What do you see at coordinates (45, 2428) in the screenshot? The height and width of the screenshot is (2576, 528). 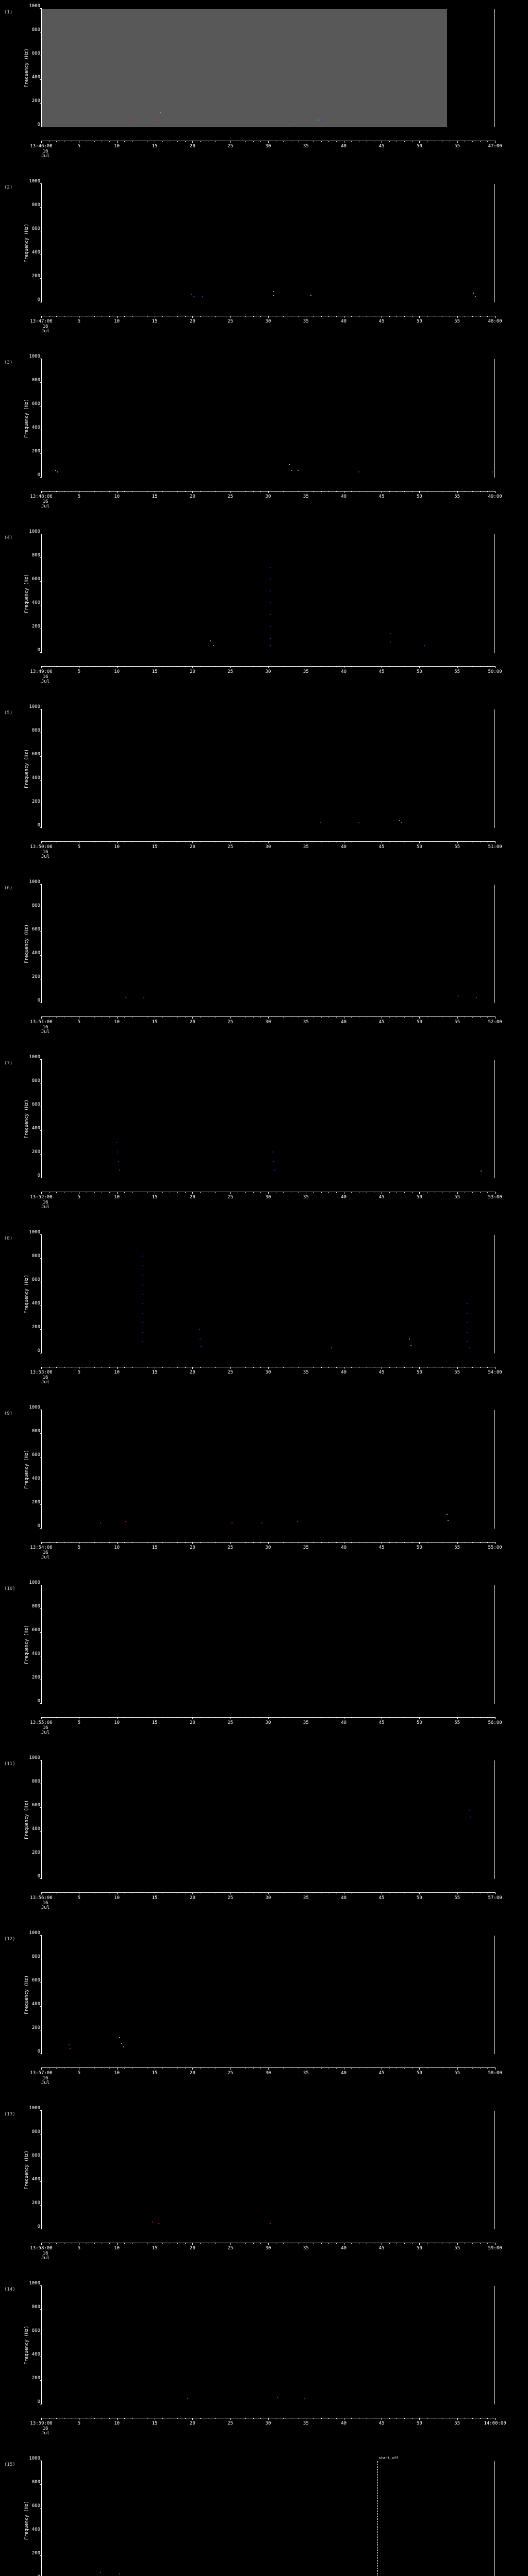 I see `date-label-day: 16` at bounding box center [45, 2428].